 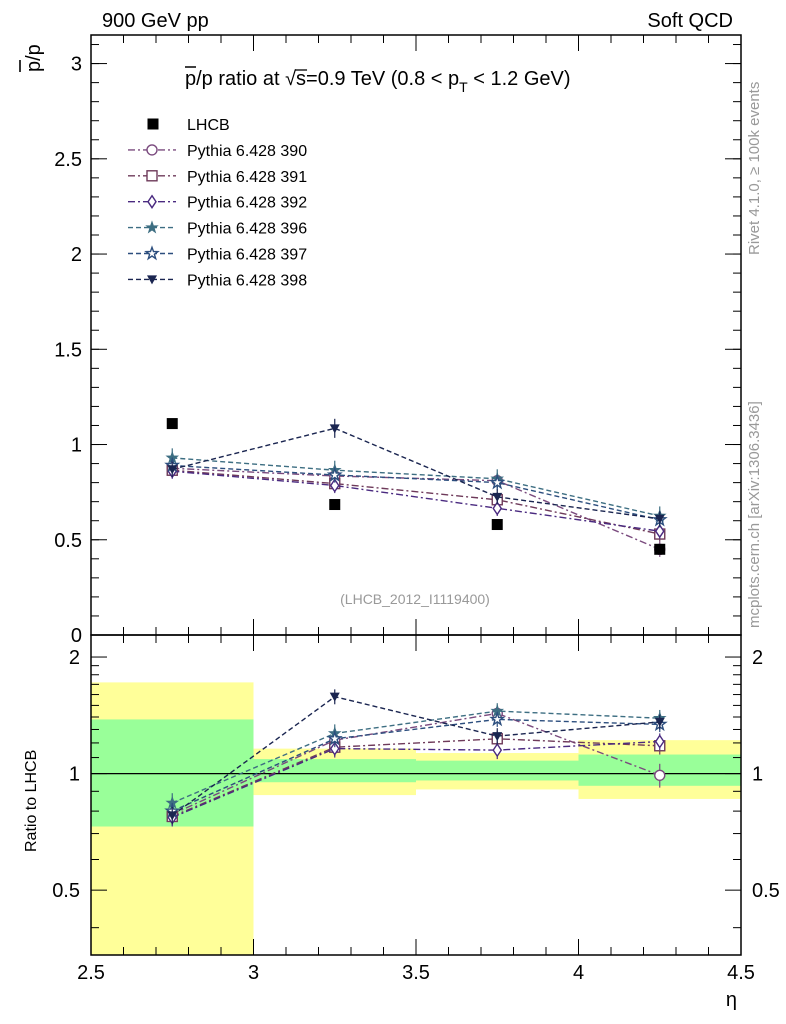 I want to click on main-ytick-label: 1, so click(x=76, y=446).